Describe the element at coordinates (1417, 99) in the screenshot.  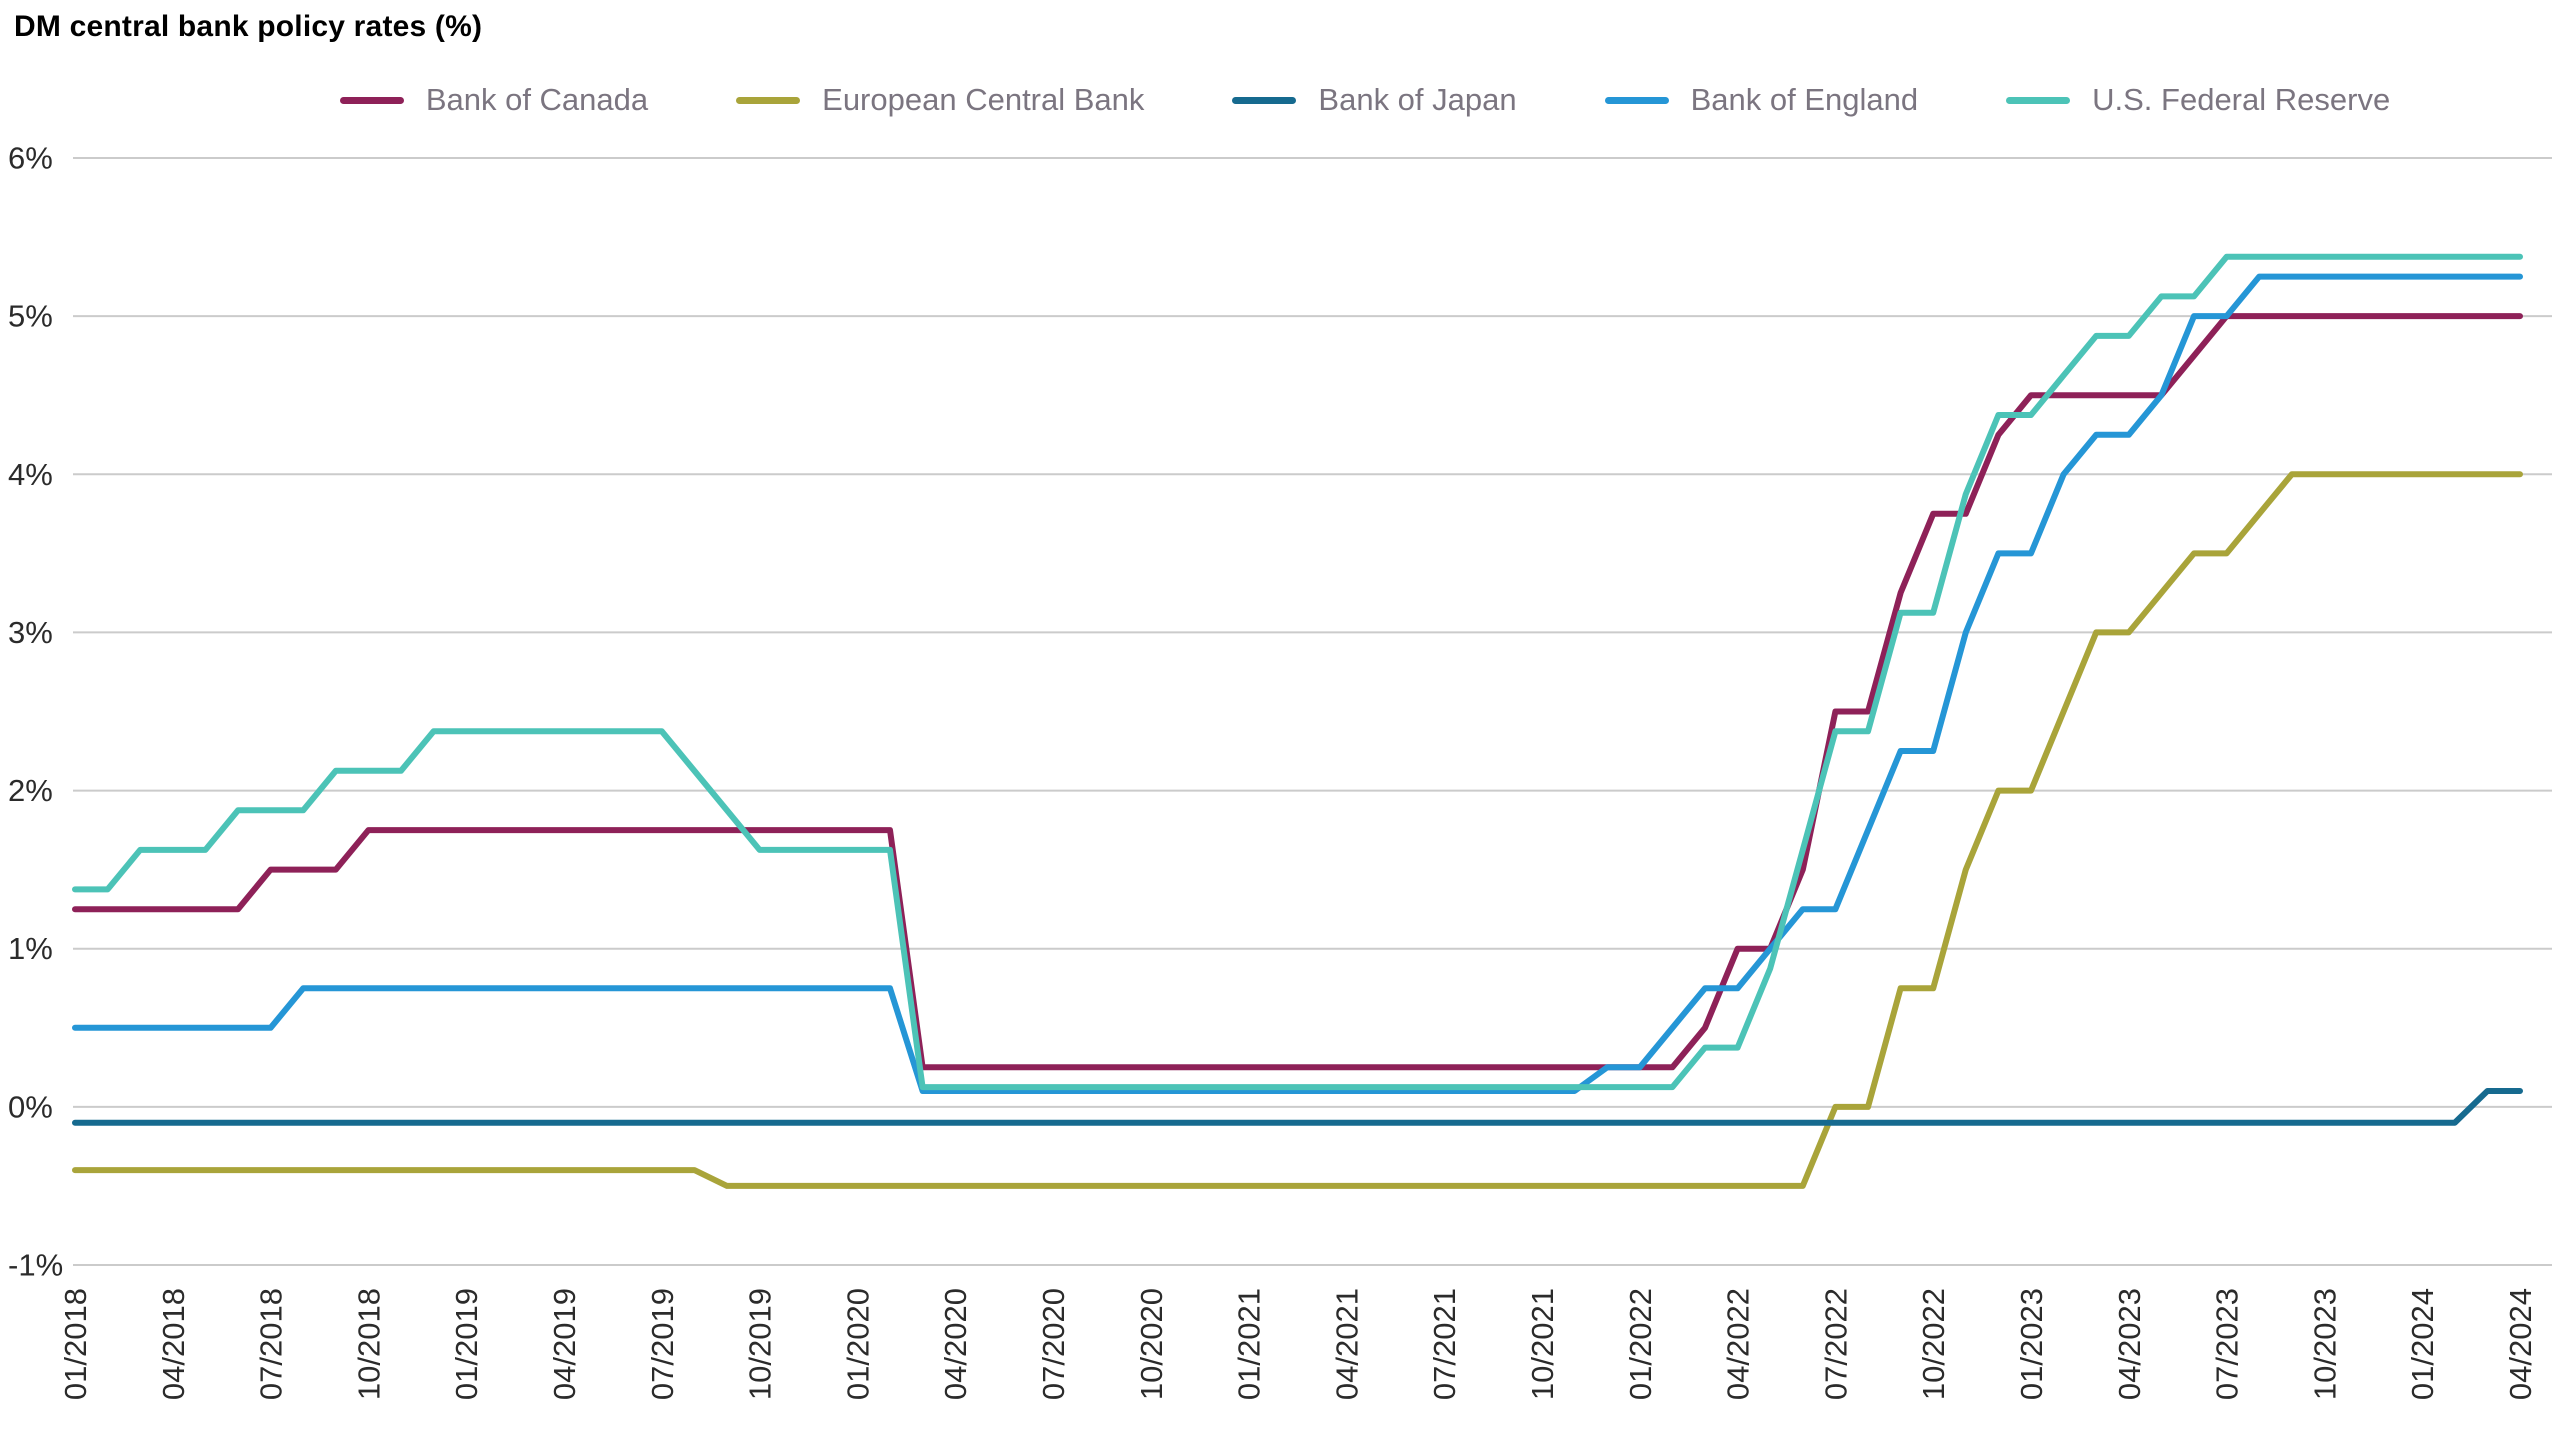
I see `legend-label: Bank of Japan` at that location.